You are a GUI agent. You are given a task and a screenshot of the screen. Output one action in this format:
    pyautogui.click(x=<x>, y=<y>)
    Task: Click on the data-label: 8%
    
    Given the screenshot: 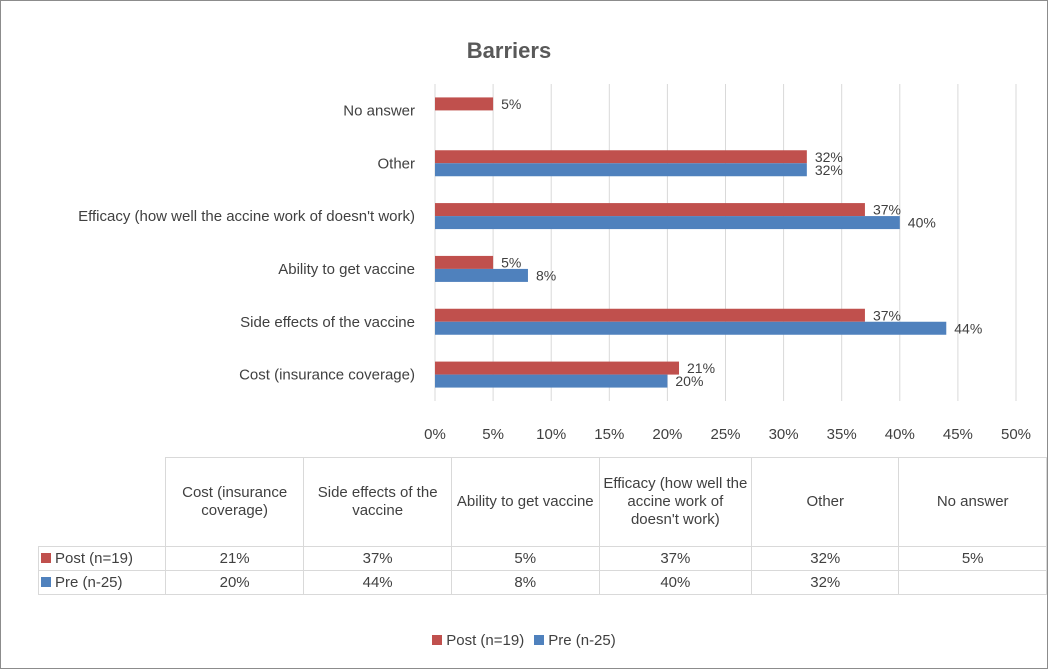 What is the action you would take?
    pyautogui.click(x=546, y=275)
    